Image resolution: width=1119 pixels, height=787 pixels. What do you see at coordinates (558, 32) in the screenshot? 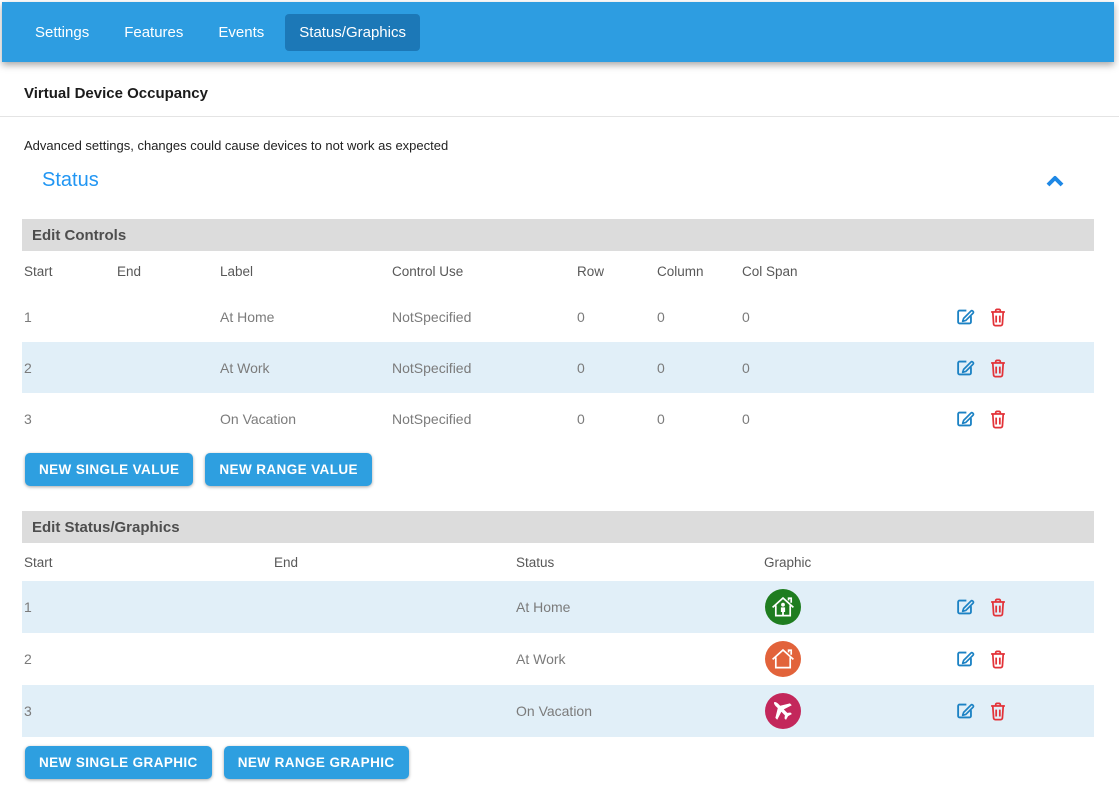
I see `tab-bar: Settings Features Events Status/Graphics` at bounding box center [558, 32].